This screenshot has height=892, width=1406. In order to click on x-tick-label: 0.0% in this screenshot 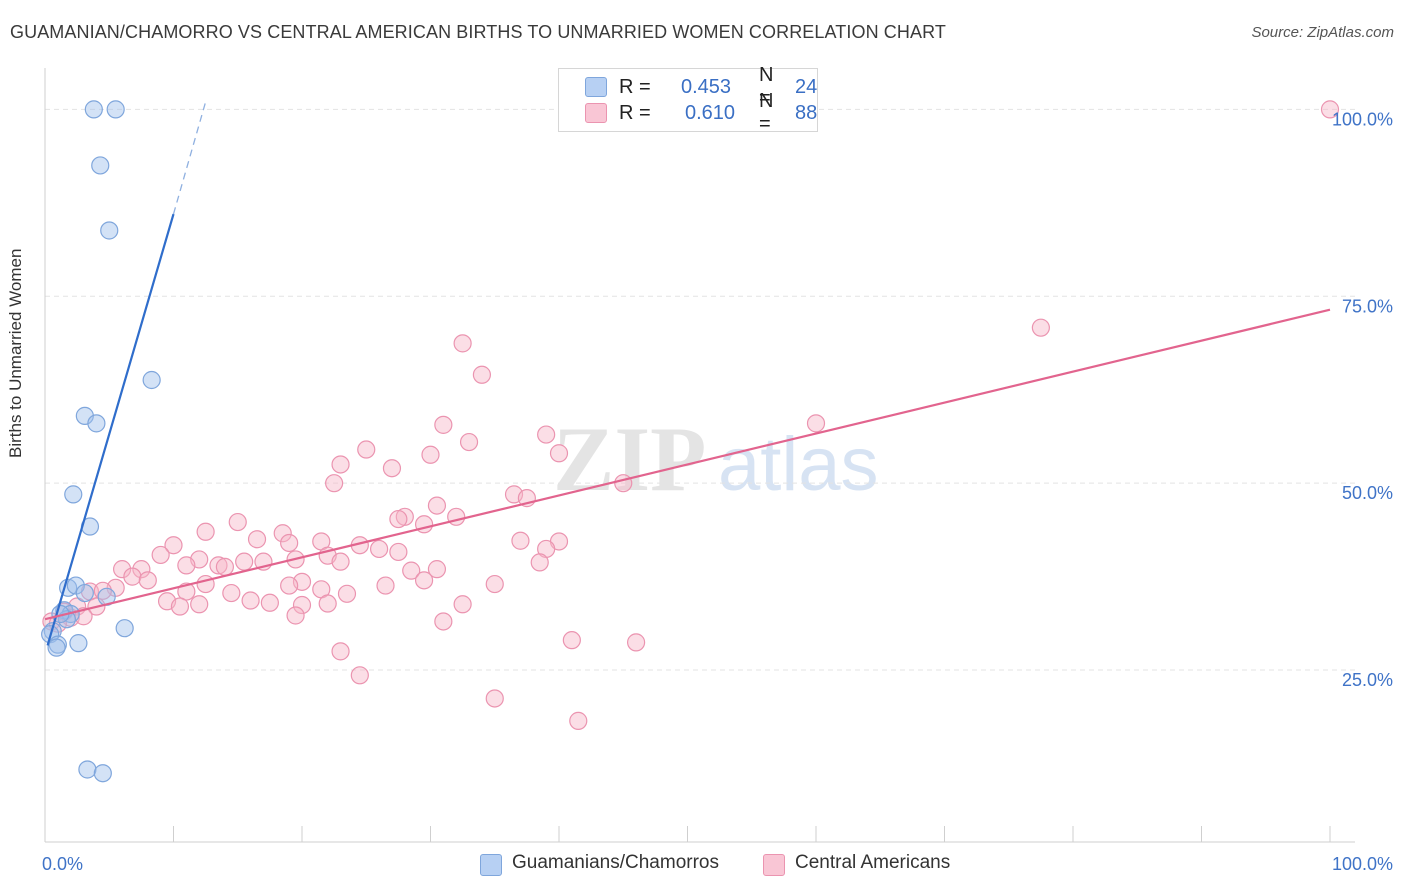, I will do `click(62, 864)`.